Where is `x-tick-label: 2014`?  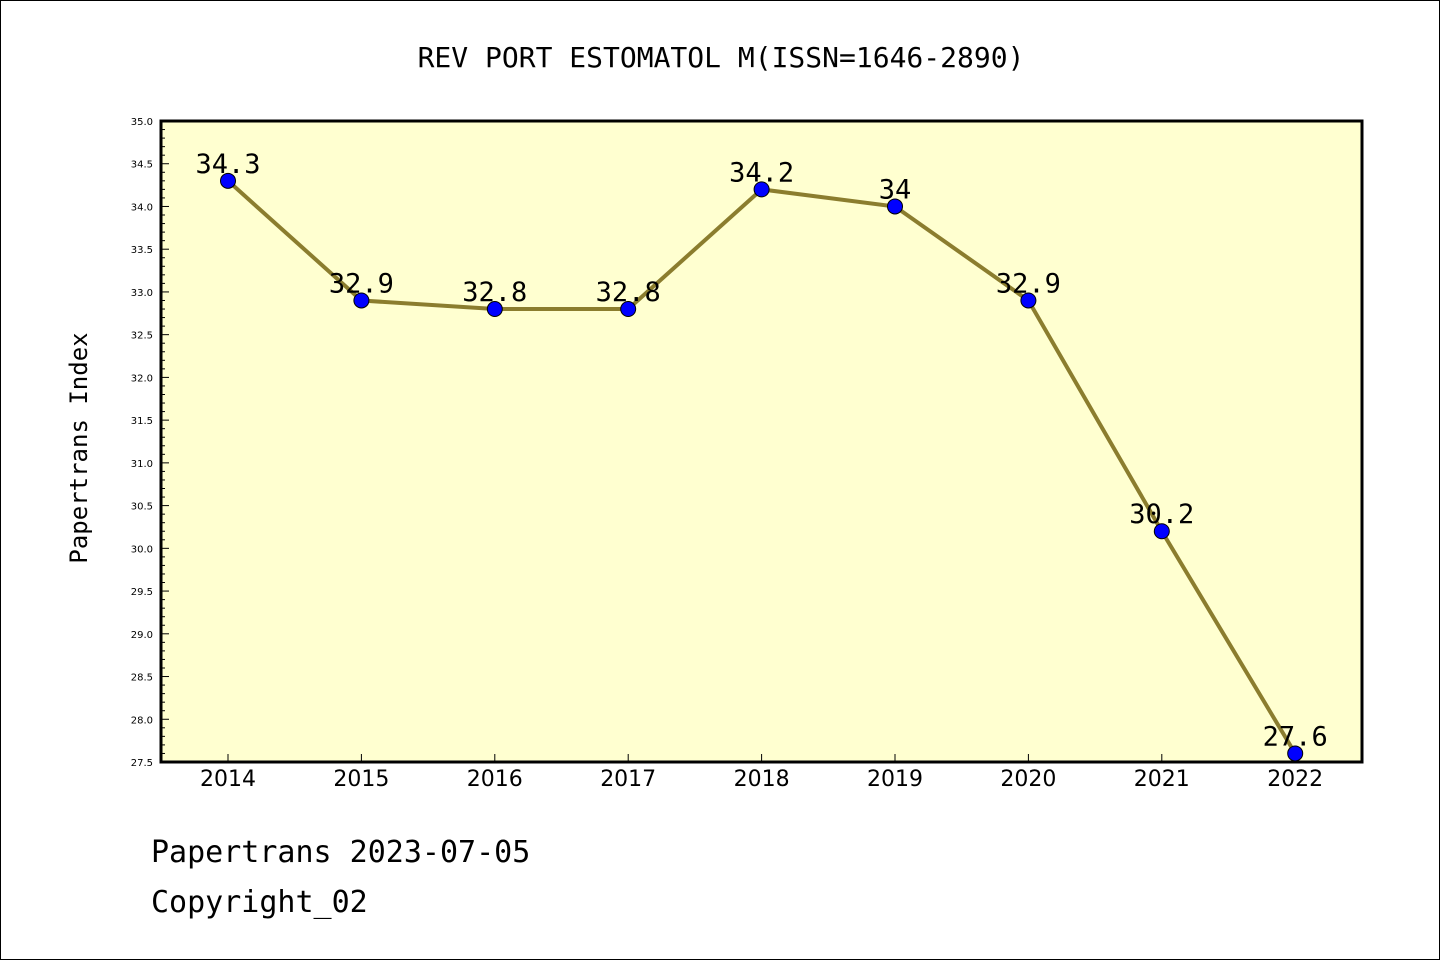 x-tick-label: 2014 is located at coordinates (228, 779).